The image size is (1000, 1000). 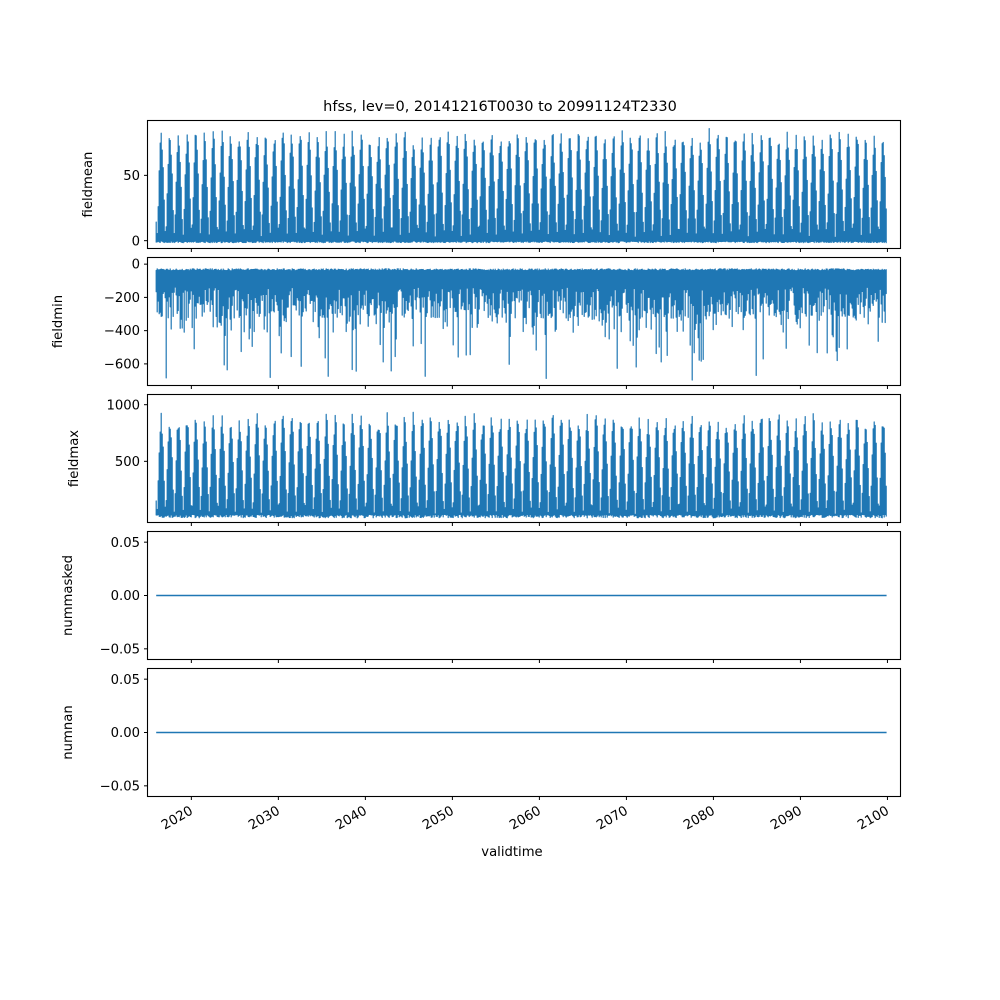 What do you see at coordinates (68, 595) in the screenshot?
I see `y-axis-label-nummasked: nummasked` at bounding box center [68, 595].